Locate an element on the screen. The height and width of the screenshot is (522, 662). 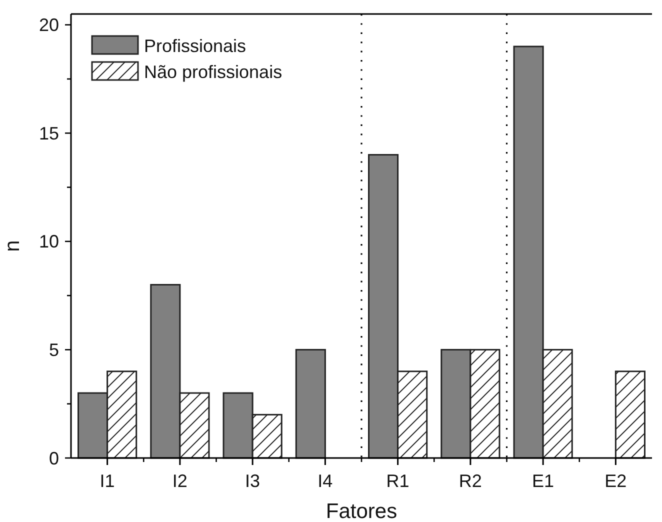
y-tick-label: 20 is located at coordinates (48, 25).